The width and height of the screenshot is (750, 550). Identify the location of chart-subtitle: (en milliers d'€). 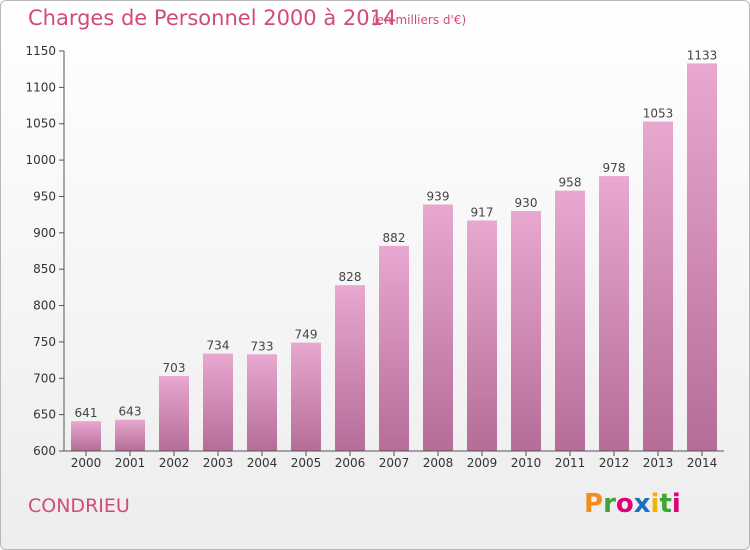
(419, 20).